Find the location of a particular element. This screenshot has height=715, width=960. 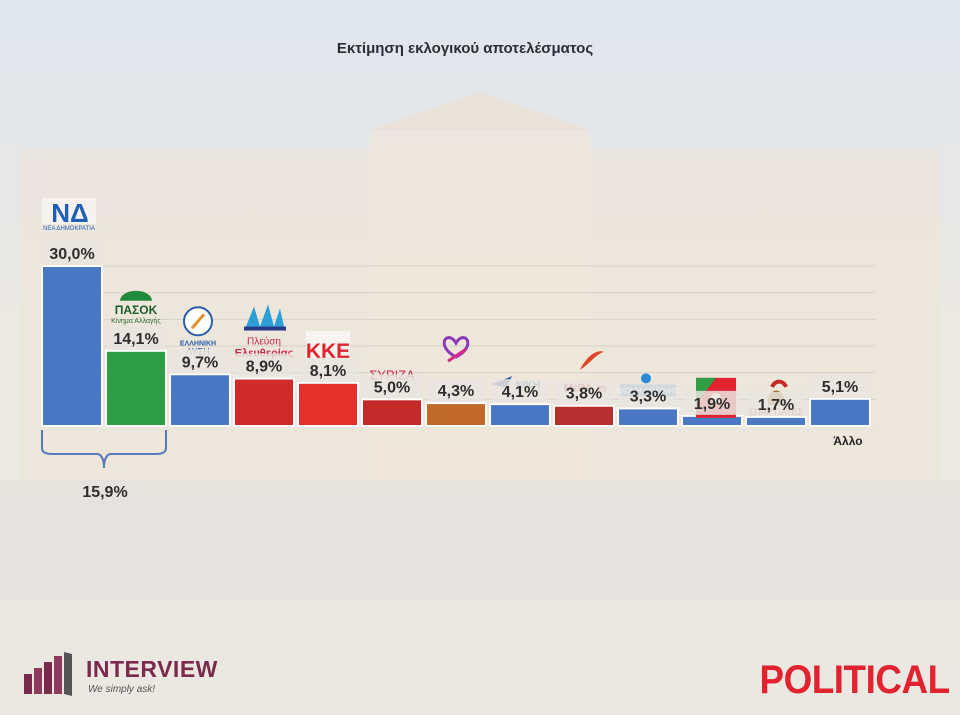

label-plate-allo is located at coordinates (840, 385).